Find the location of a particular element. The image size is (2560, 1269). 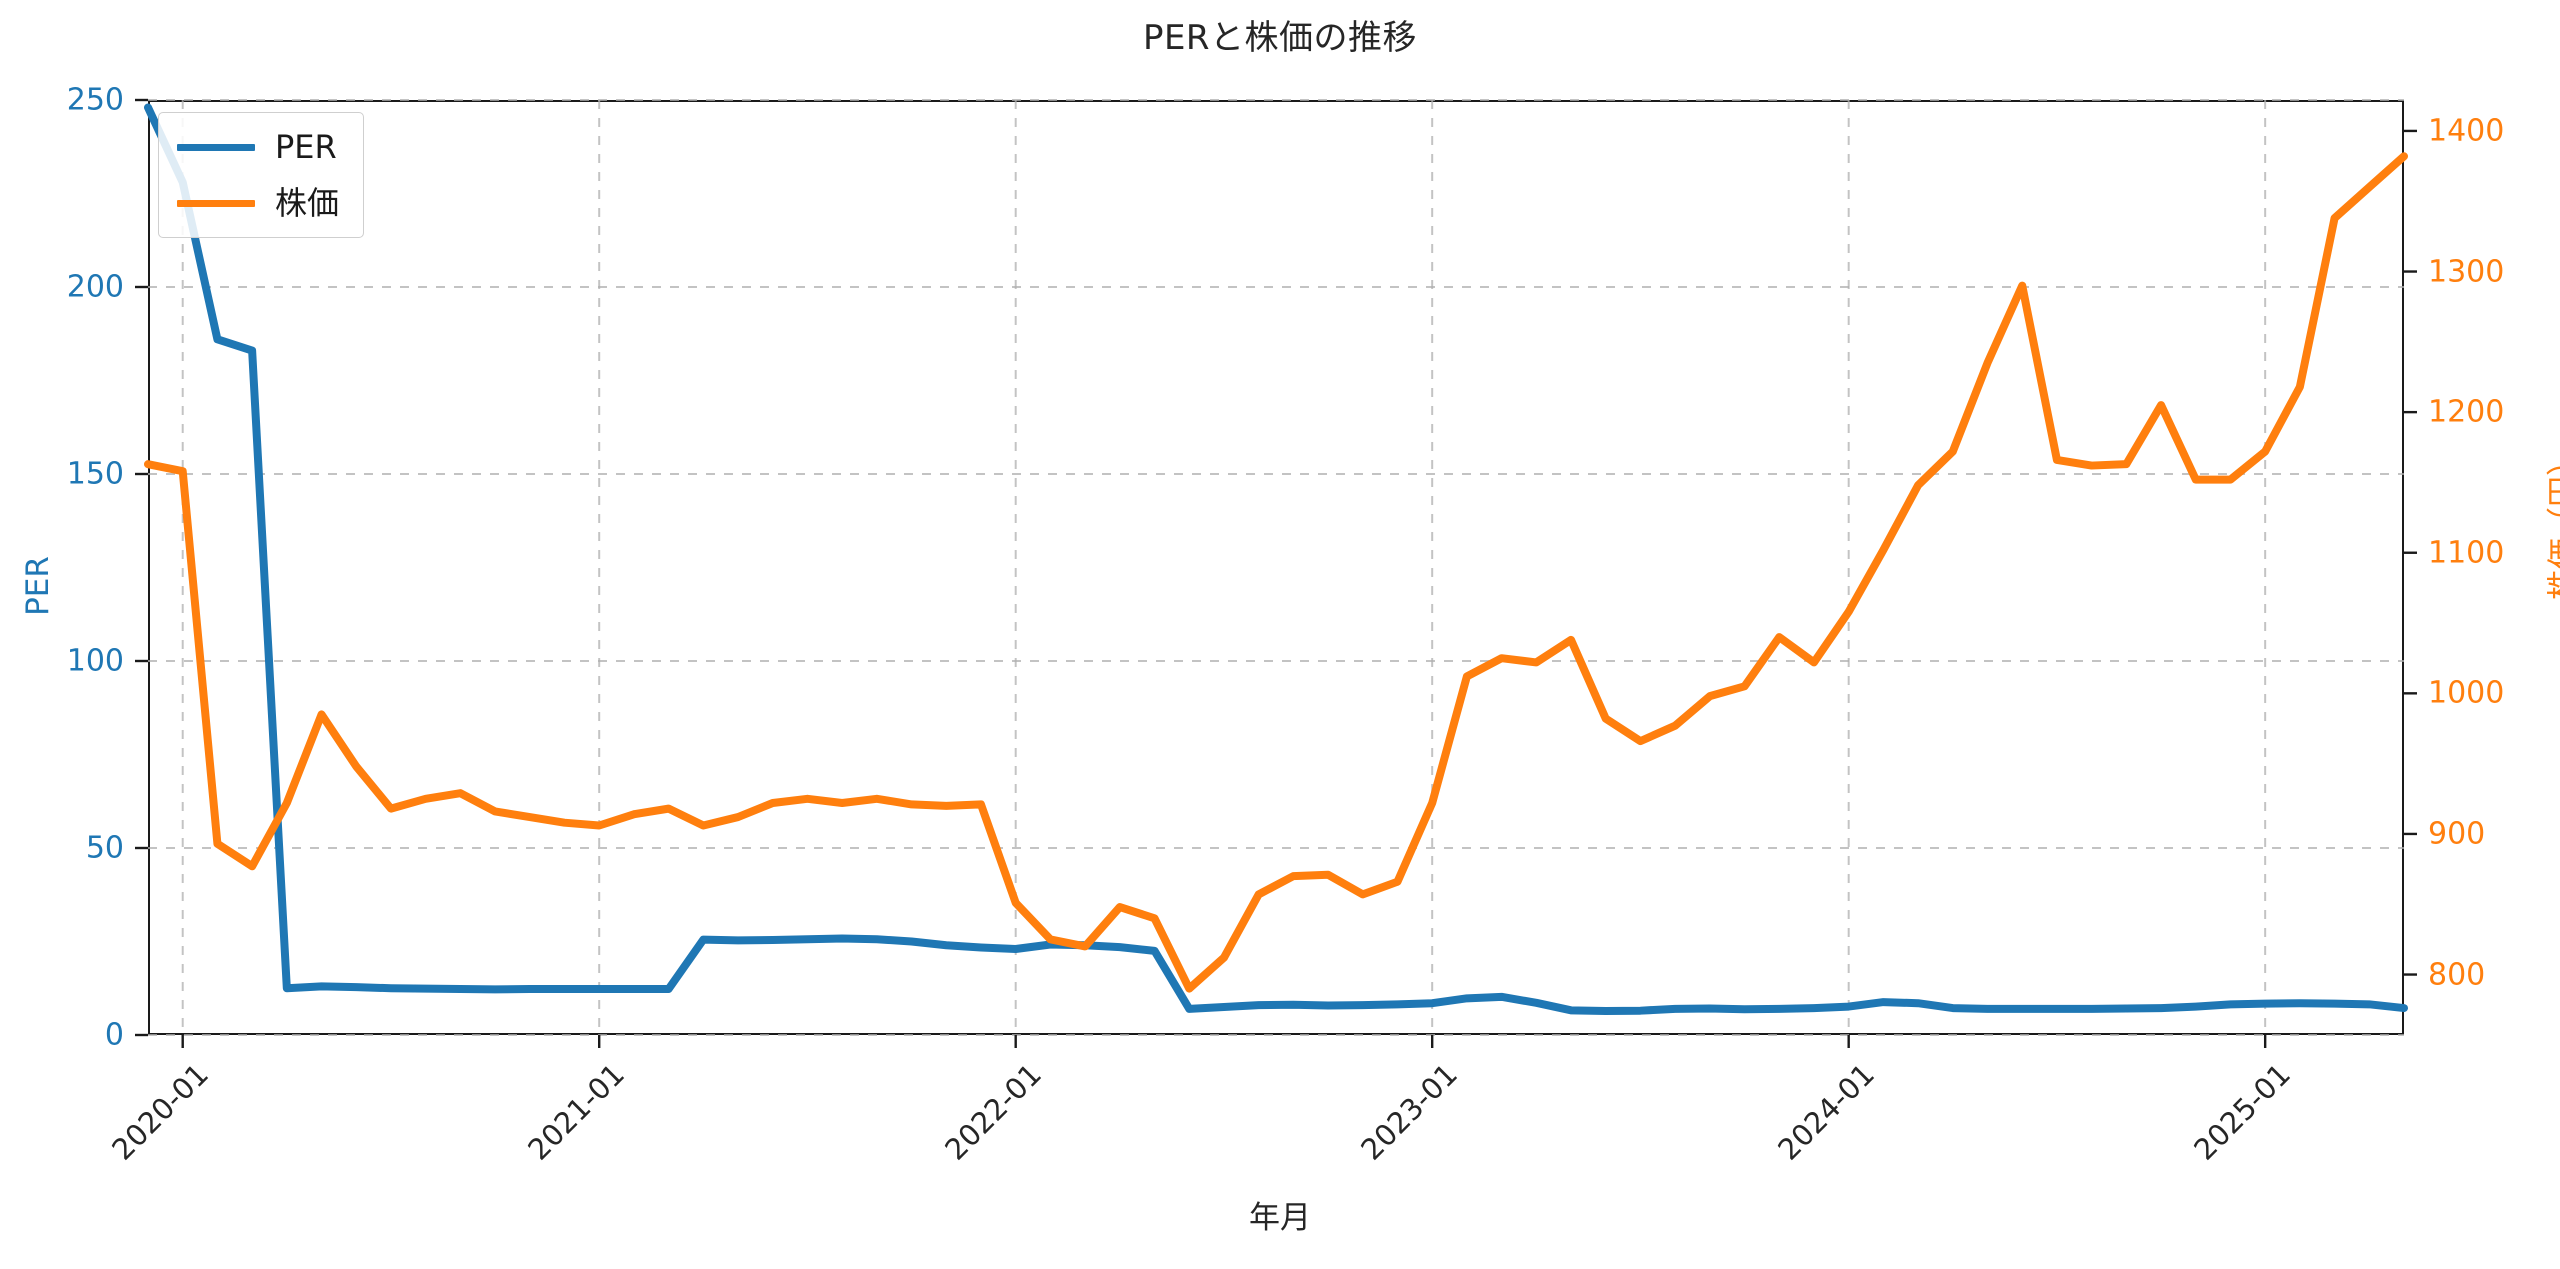

y-axis-left-tick-label: 50 is located at coordinates (104, 848).